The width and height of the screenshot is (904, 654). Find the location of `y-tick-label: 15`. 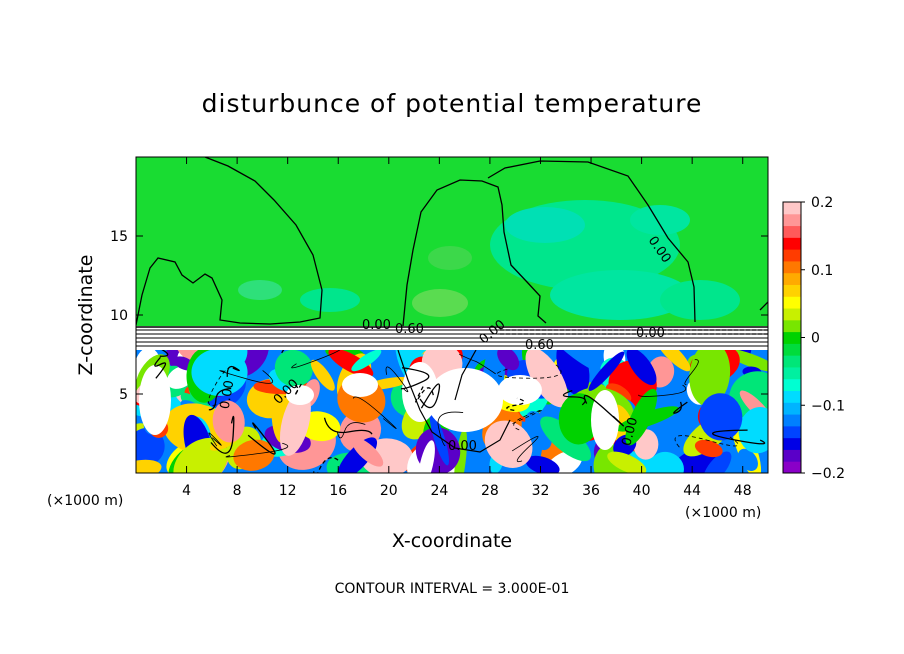

y-tick-label: 15 is located at coordinates (119, 237).